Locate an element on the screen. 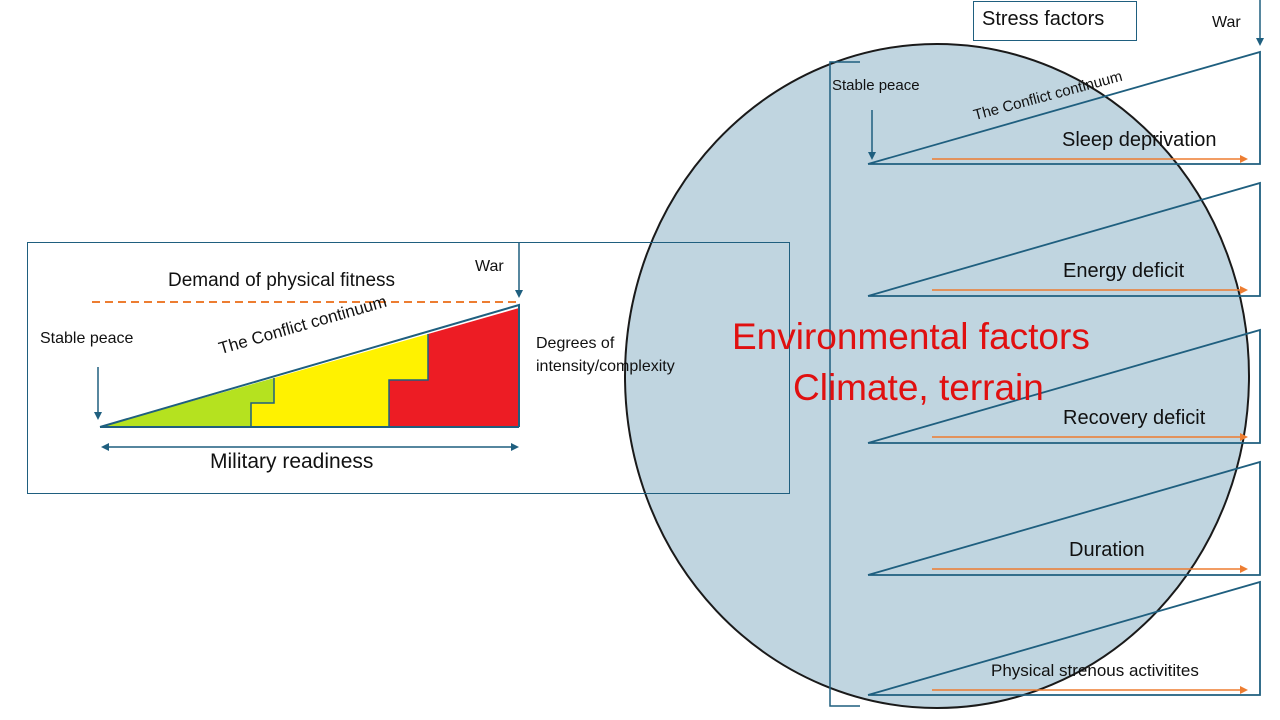  environment-subtitle: Climate, terrain is located at coordinates (918, 387).